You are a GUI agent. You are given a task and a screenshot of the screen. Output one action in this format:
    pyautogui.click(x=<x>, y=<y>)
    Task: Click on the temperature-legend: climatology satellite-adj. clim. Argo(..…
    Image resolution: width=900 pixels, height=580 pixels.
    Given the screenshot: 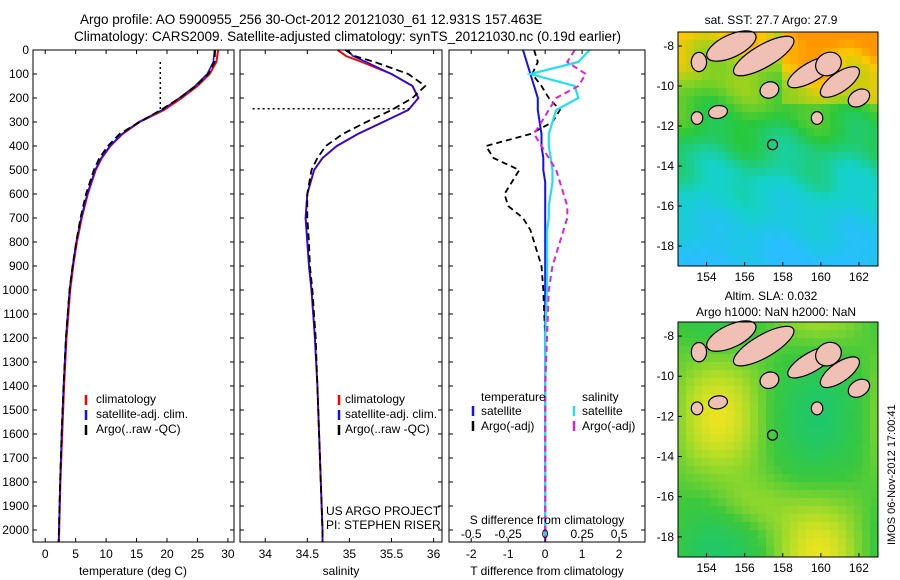 What is the action you would take?
    pyautogui.click(x=136, y=414)
    